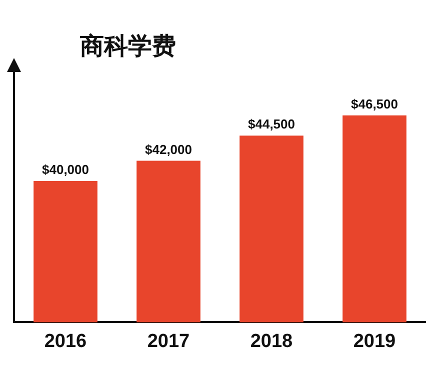 The image size is (426, 365). What do you see at coordinates (374, 341) in the screenshot?
I see `x-tick-label: 2019` at bounding box center [374, 341].